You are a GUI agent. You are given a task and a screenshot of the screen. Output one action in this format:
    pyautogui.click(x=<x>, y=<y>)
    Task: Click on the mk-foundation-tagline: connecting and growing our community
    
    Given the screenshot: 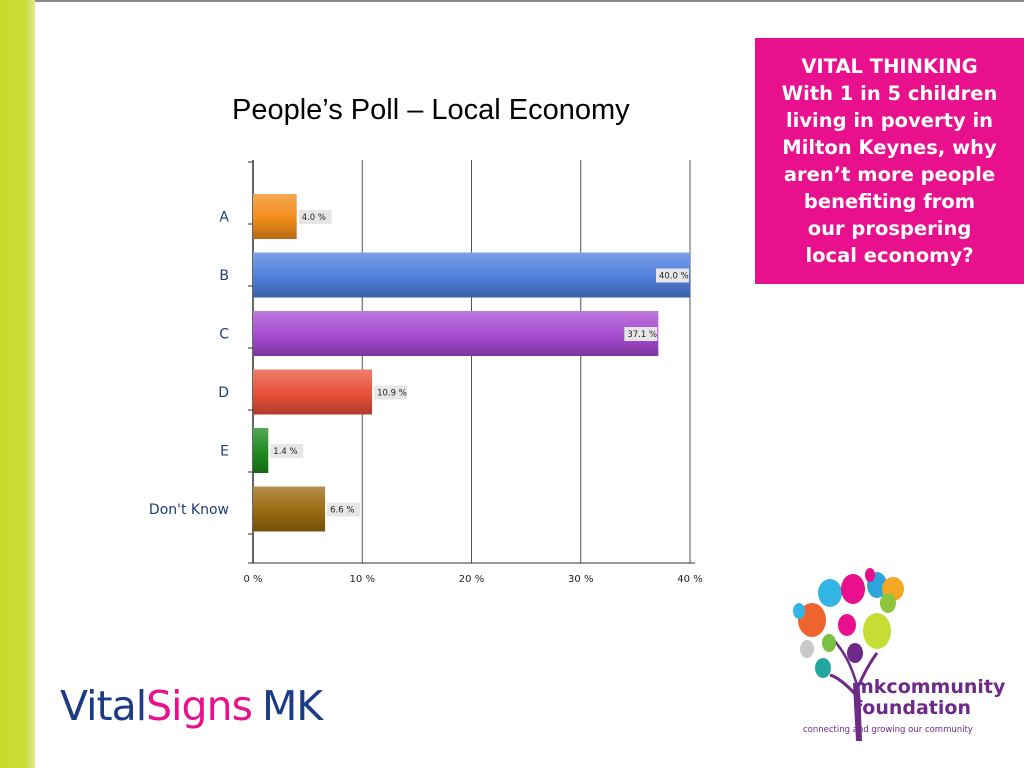 What is the action you would take?
    pyautogui.click(x=888, y=730)
    